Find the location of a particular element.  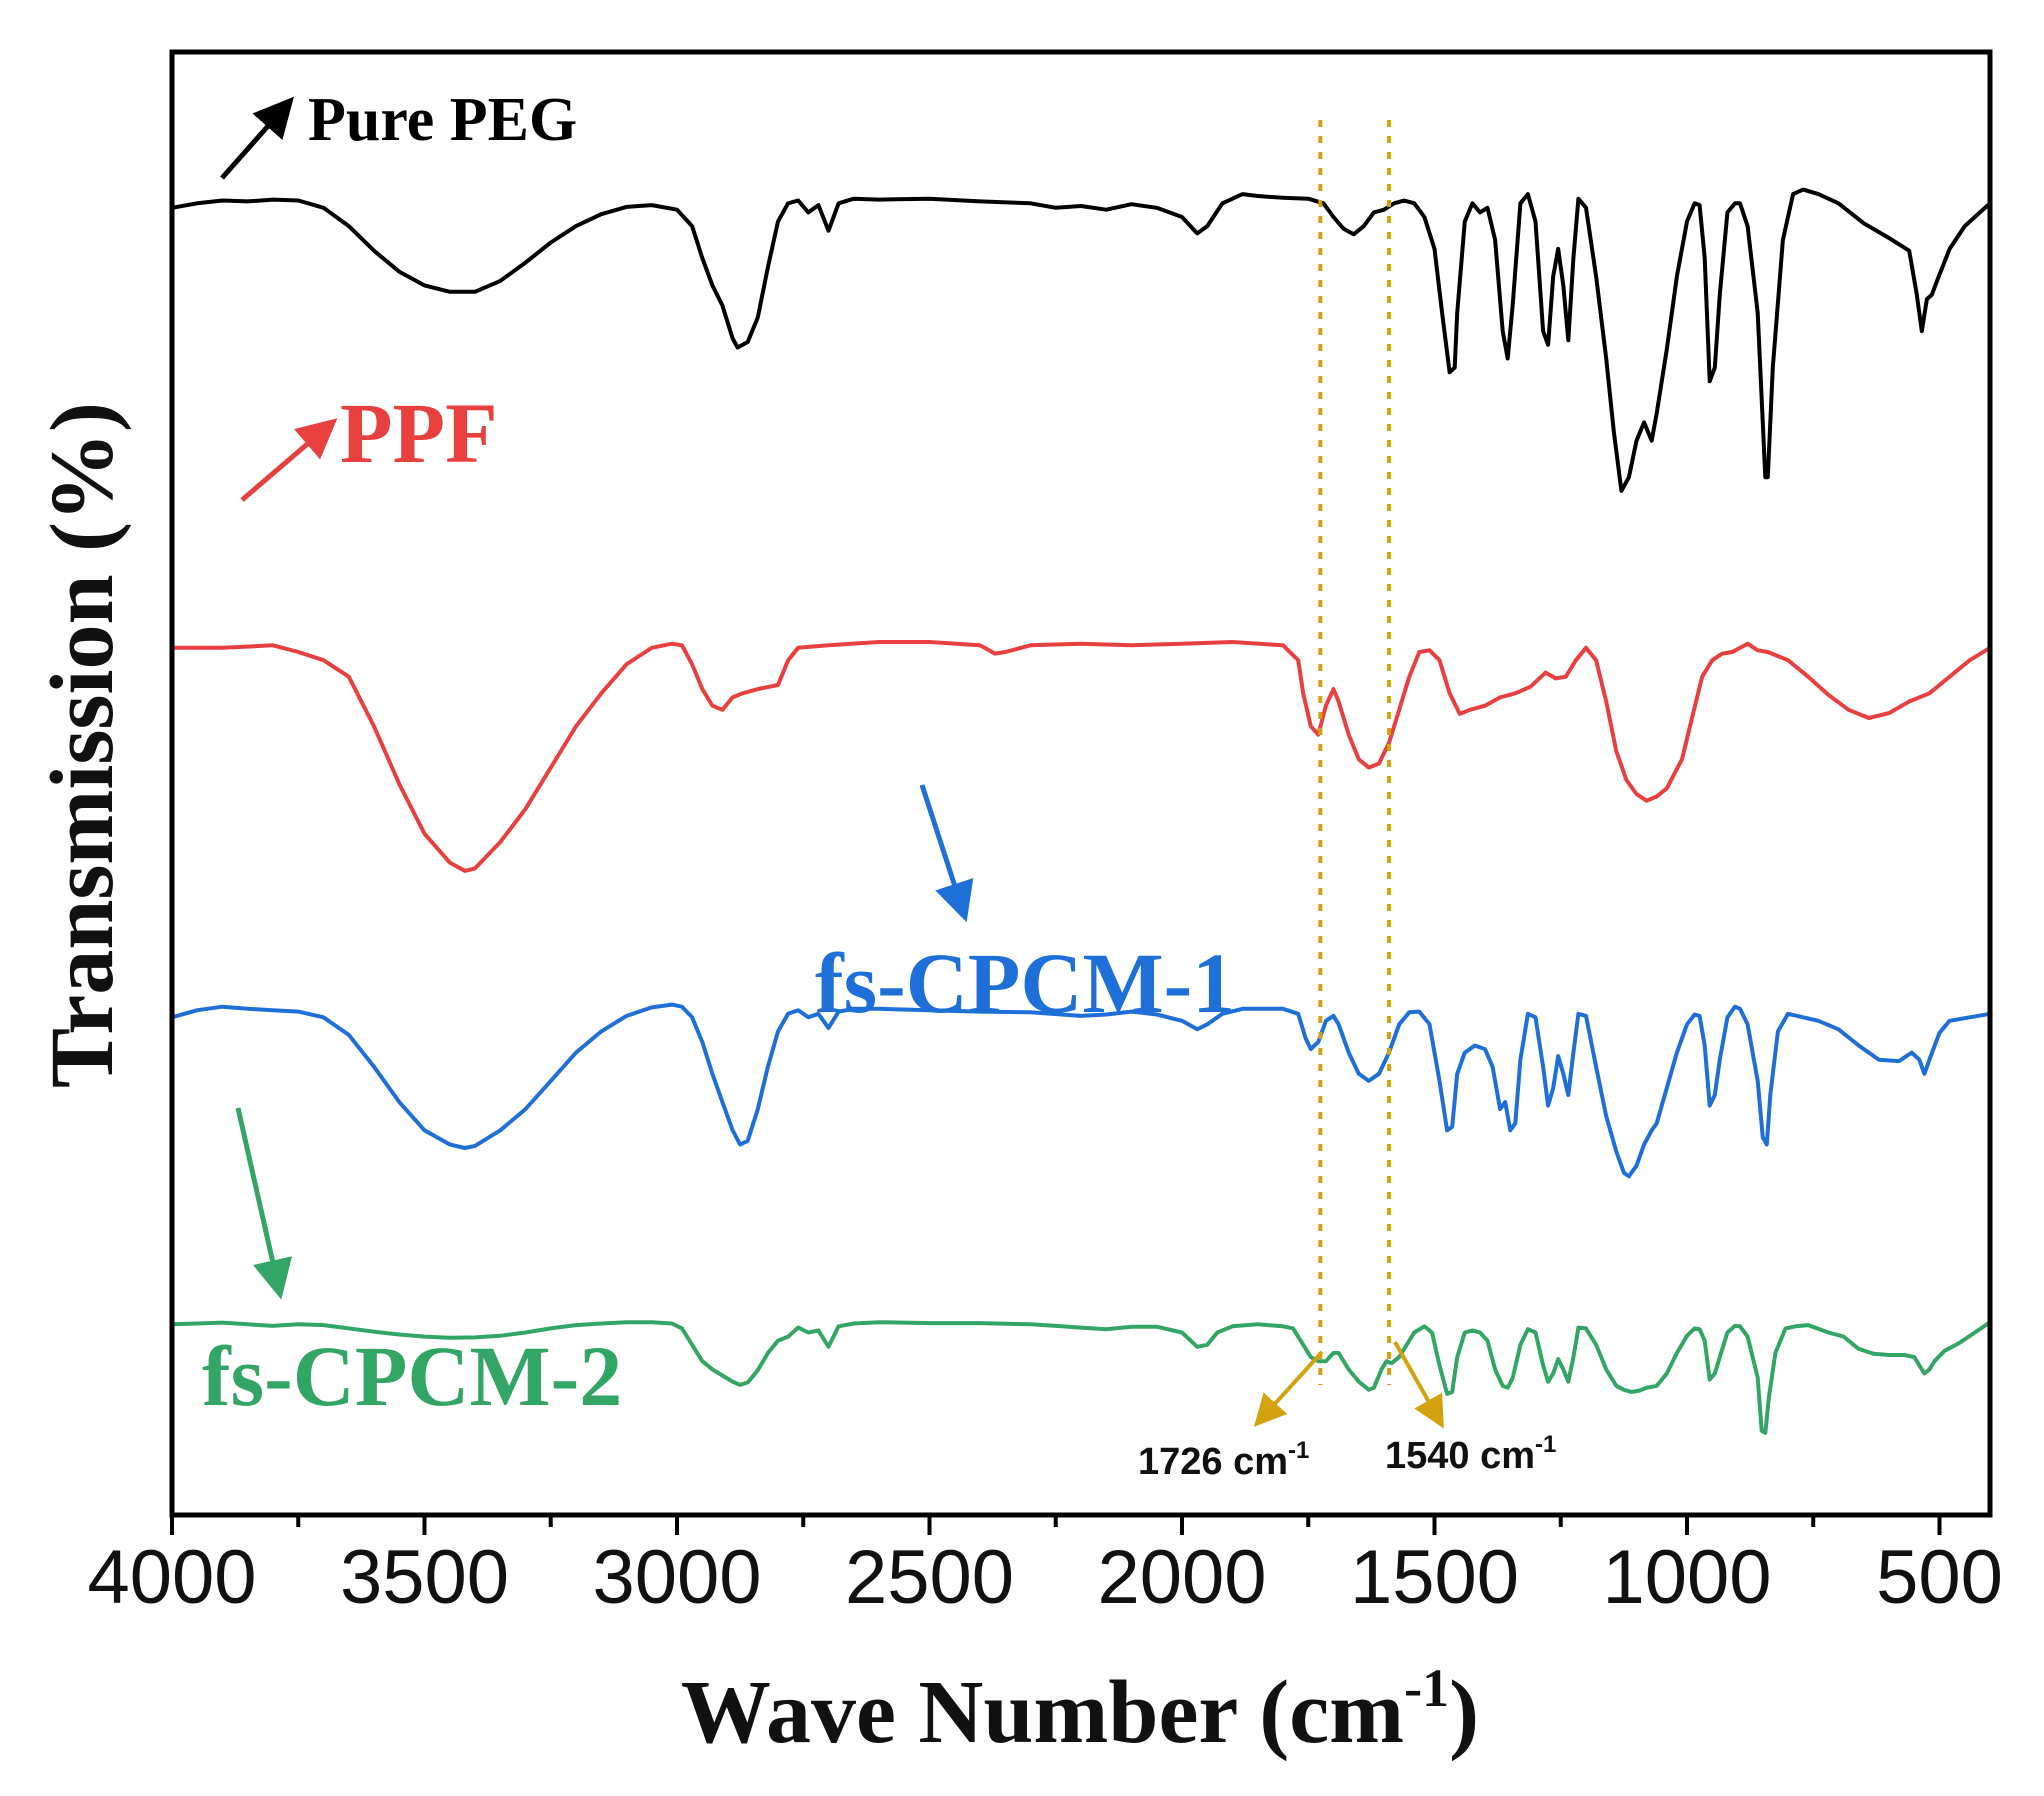

x-tick-label: 500 is located at coordinates (1939, 1577).